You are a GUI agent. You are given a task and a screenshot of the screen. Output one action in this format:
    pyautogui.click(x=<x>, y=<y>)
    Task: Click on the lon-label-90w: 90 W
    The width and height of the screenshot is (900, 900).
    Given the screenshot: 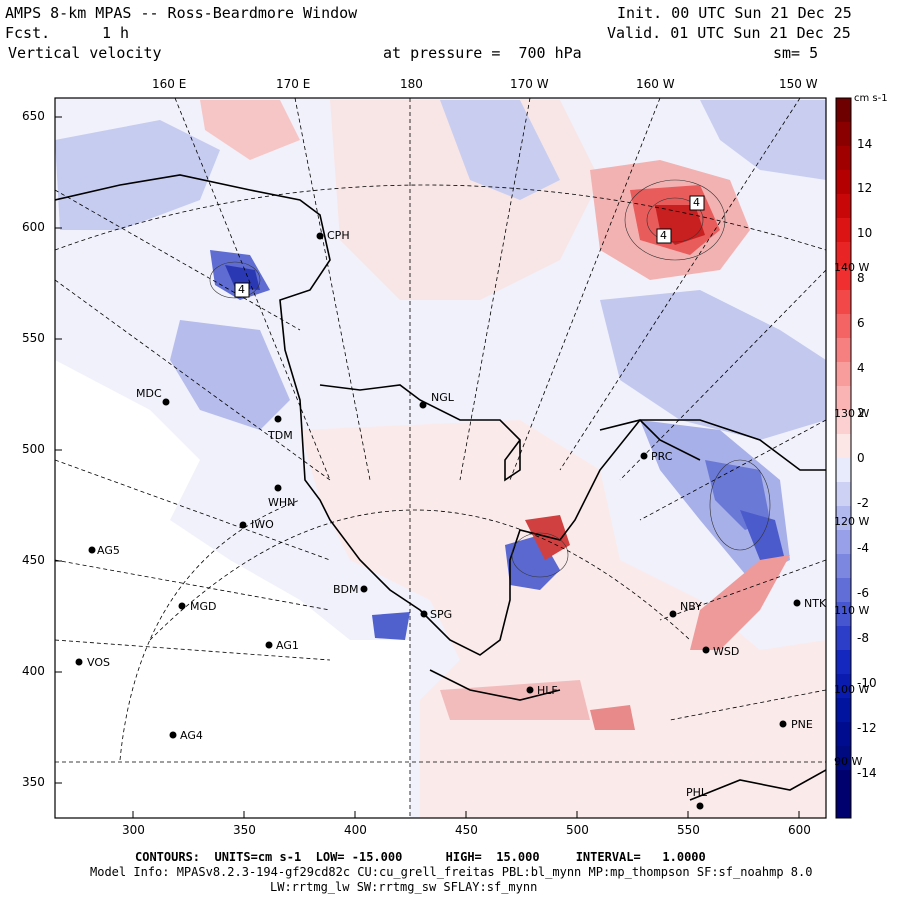 What is the action you would take?
    pyautogui.click(x=848, y=761)
    